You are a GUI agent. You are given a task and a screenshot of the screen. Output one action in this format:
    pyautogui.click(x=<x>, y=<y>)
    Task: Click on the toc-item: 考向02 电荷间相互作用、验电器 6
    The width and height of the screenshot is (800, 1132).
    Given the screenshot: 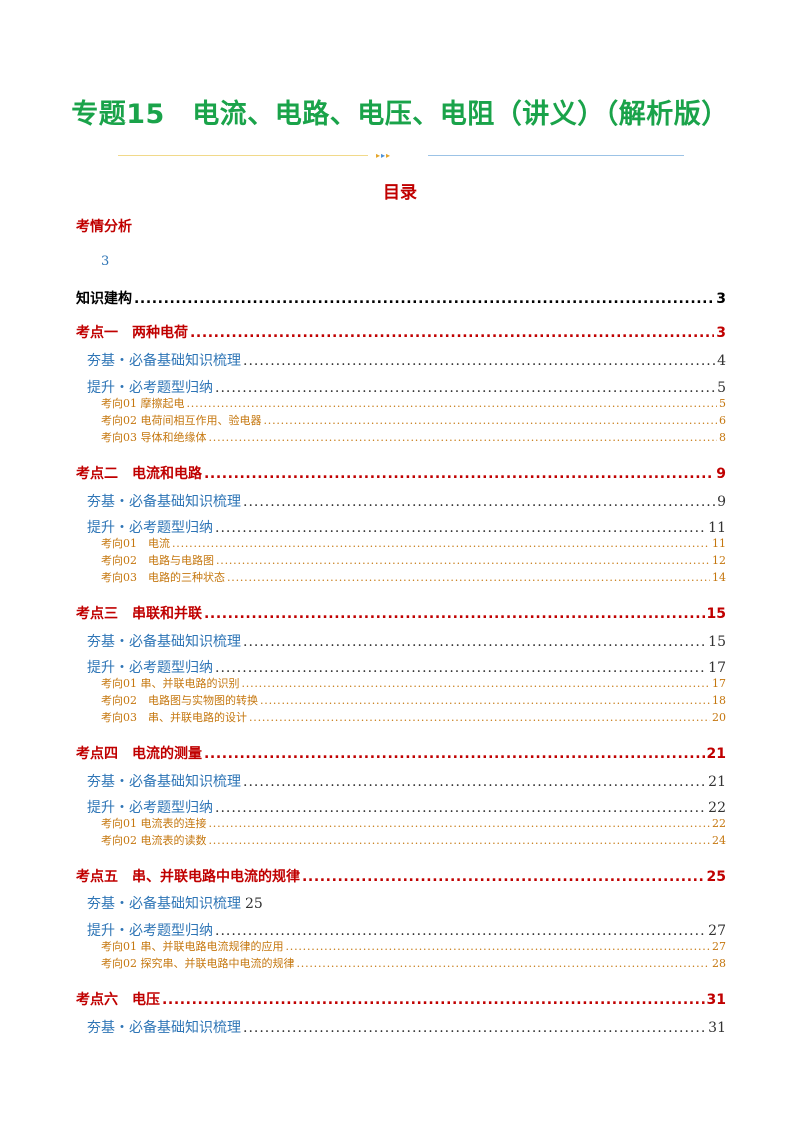 What is the action you would take?
    pyautogui.click(x=413, y=420)
    